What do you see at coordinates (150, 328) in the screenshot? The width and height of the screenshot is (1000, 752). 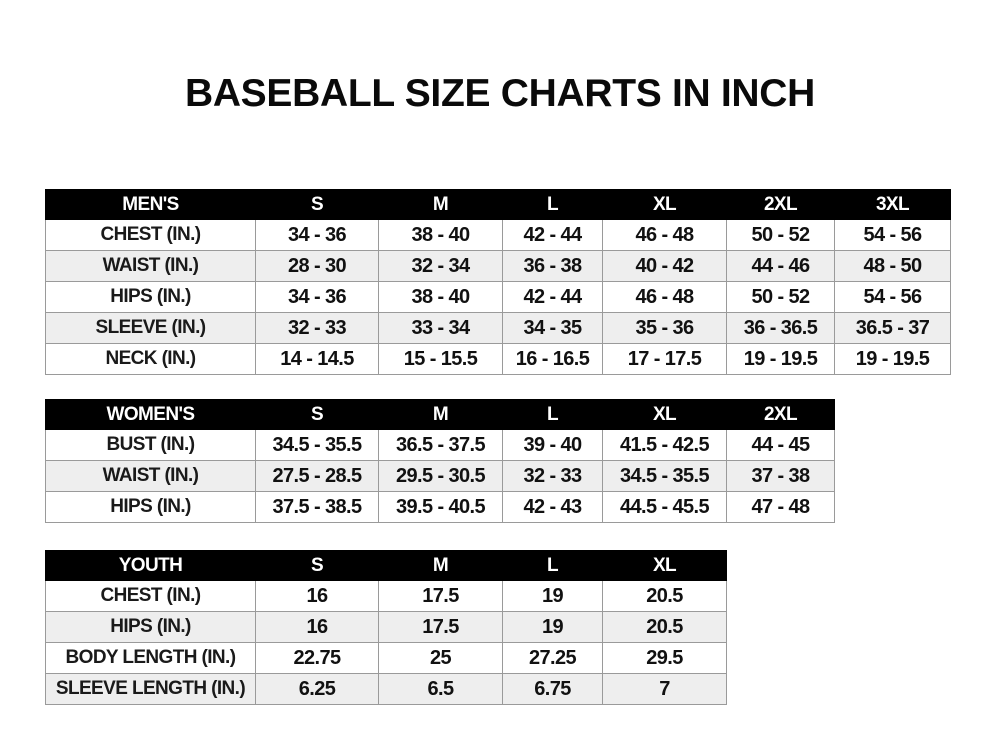 I see `measurement-label: SLEEVE (IN.)` at bounding box center [150, 328].